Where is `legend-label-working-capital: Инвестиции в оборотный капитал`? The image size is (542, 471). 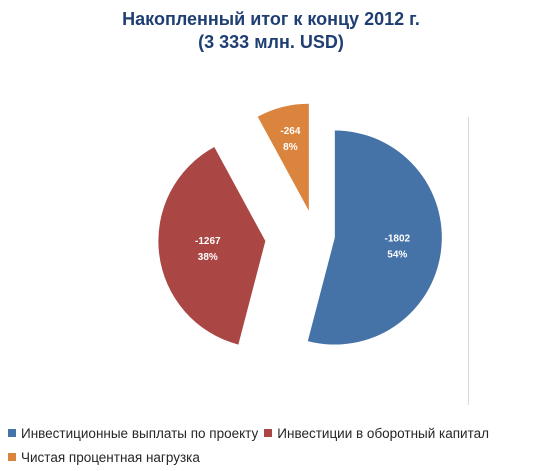
legend-label-working-capital: Инвестиции в оборотный капитал is located at coordinates (383, 433).